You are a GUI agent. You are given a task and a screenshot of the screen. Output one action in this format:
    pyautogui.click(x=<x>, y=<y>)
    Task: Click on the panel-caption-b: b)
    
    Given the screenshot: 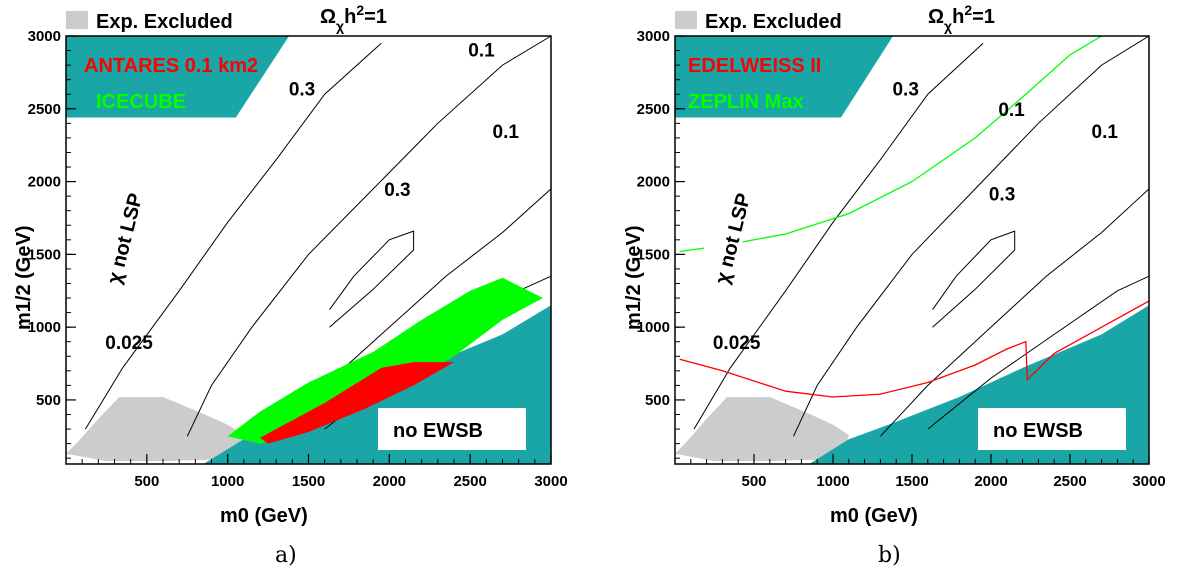 What is the action you would take?
    pyautogui.click(x=889, y=555)
    